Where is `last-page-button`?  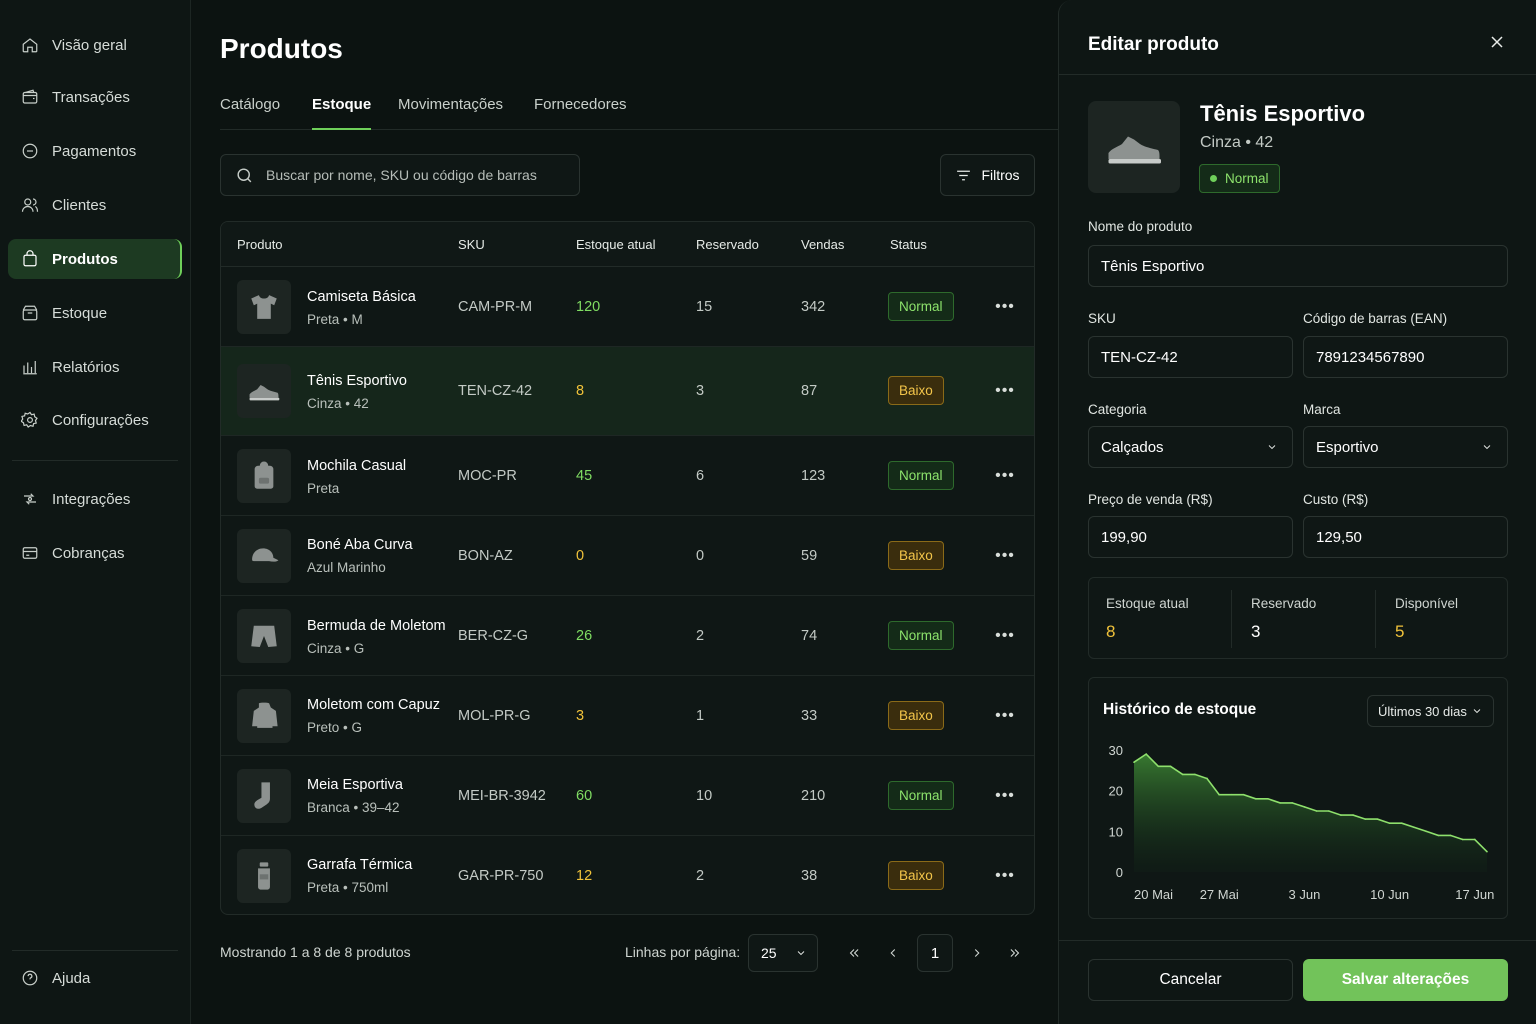 last-page-button is located at coordinates (1015, 953).